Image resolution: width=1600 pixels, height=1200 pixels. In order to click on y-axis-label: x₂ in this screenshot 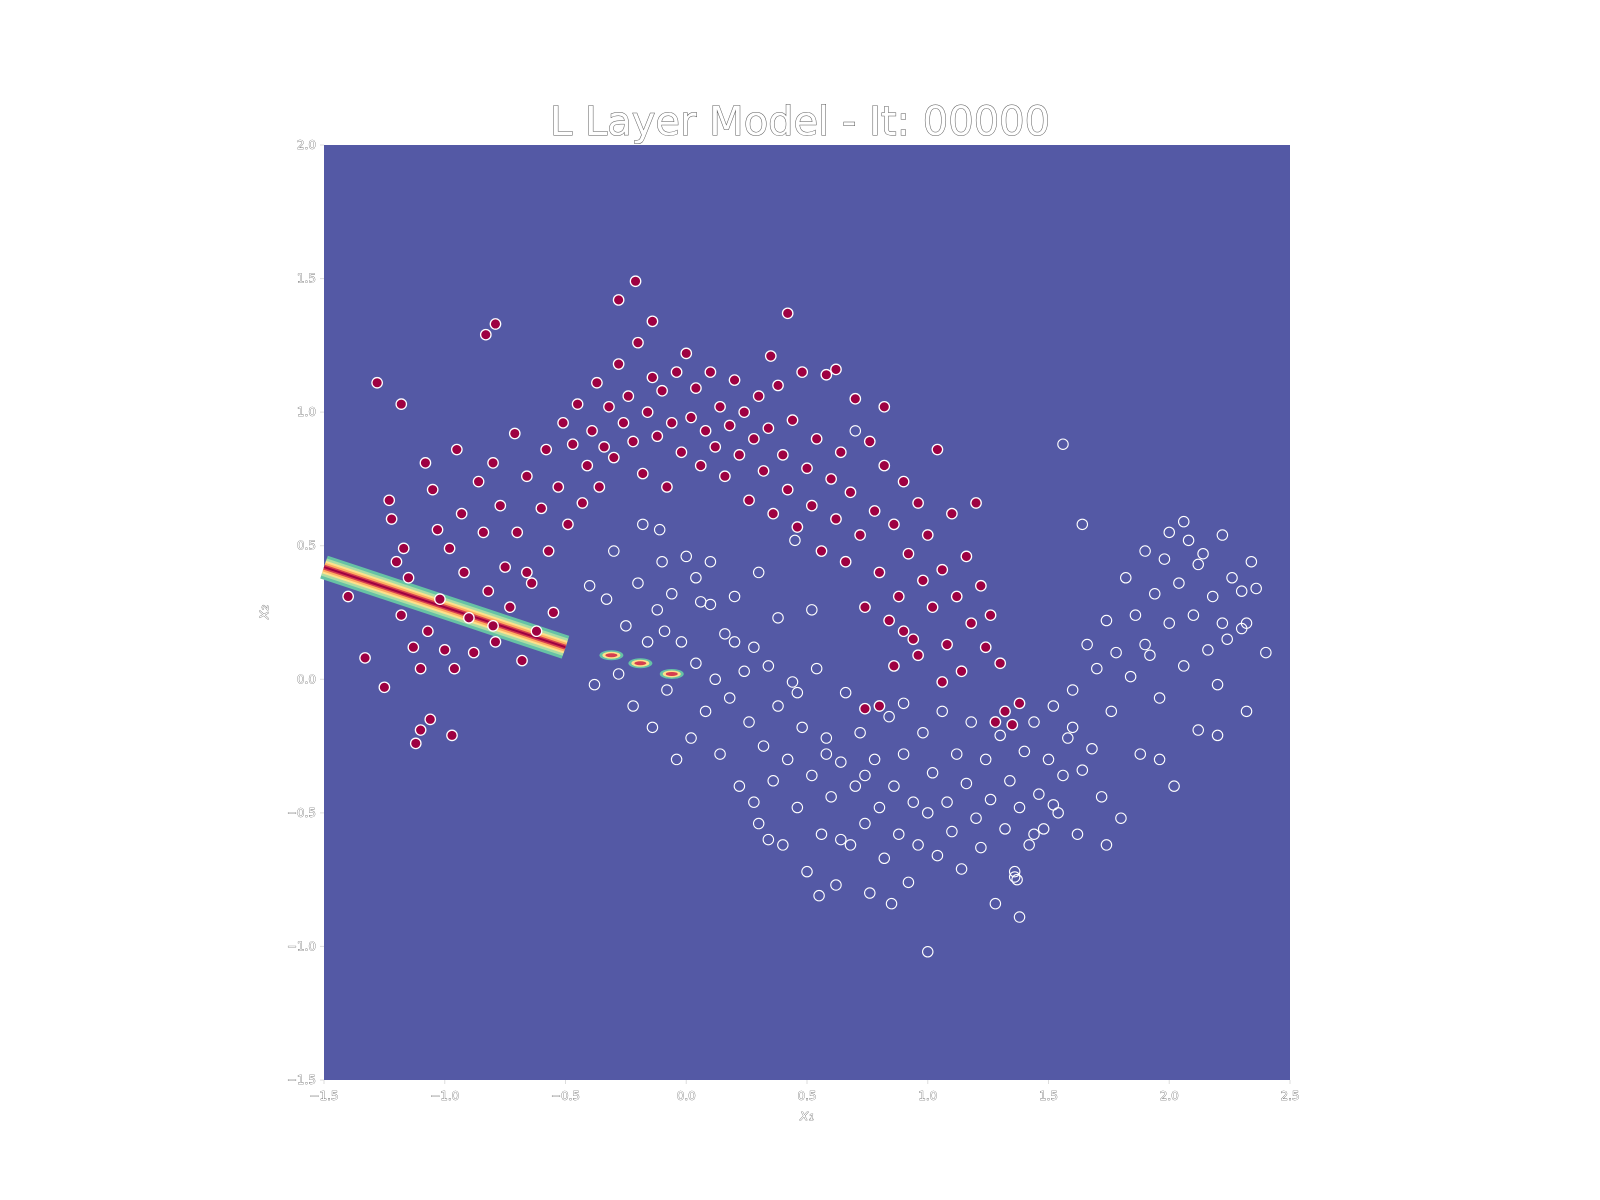, I will do `click(264, 612)`.